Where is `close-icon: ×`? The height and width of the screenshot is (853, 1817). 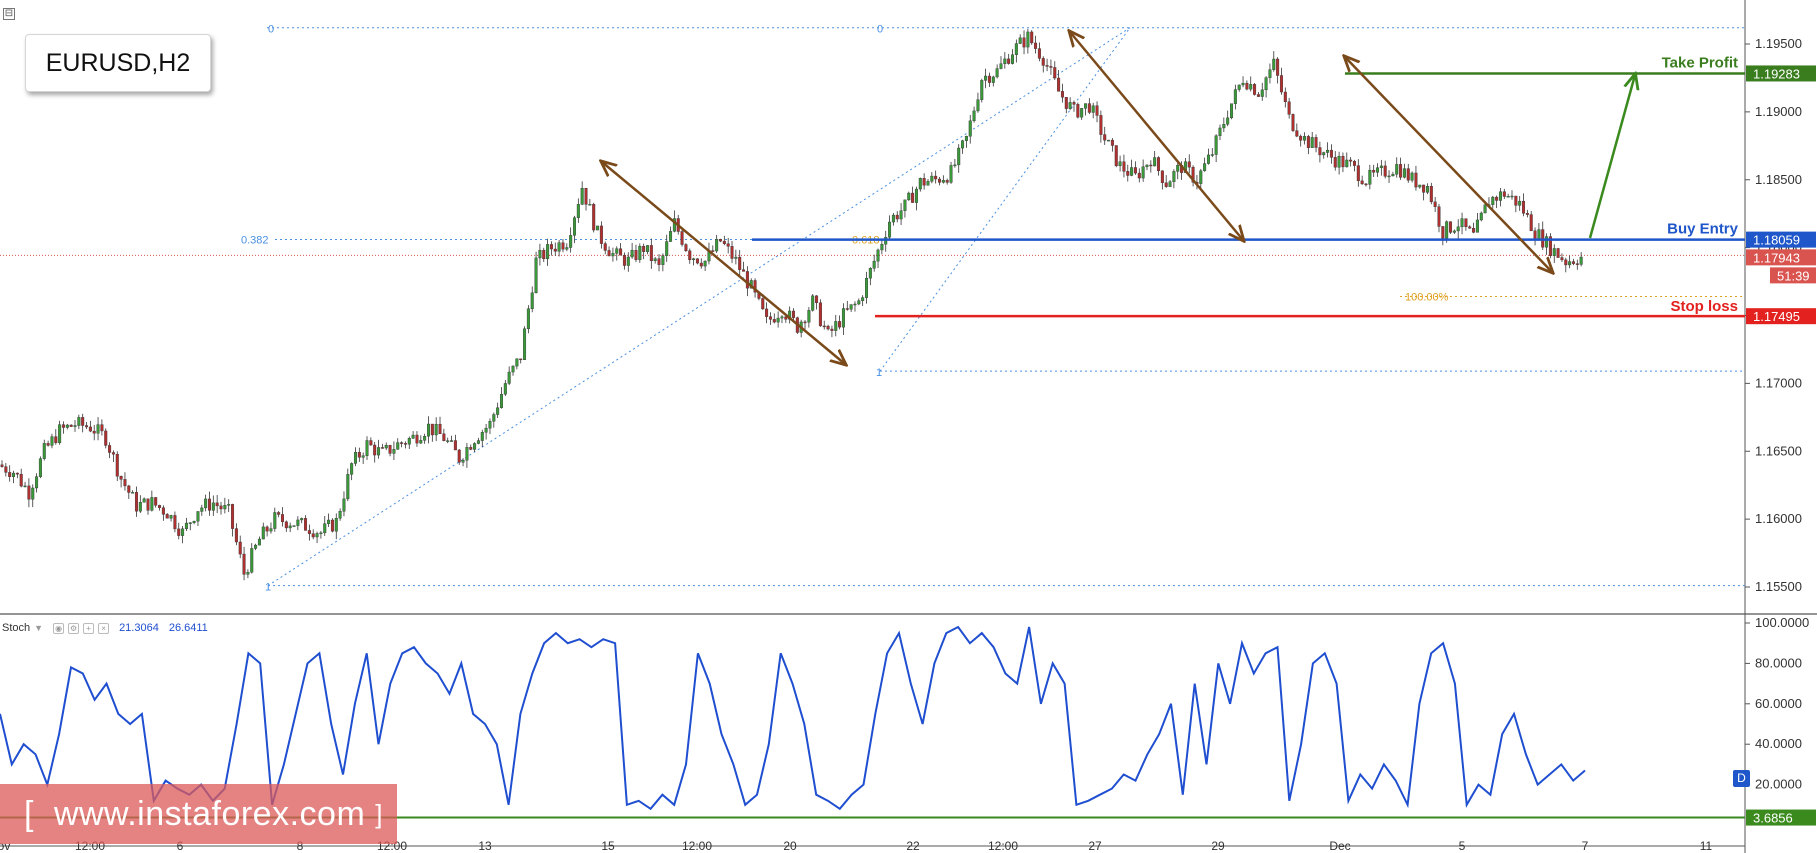
close-icon: × is located at coordinates (104, 628).